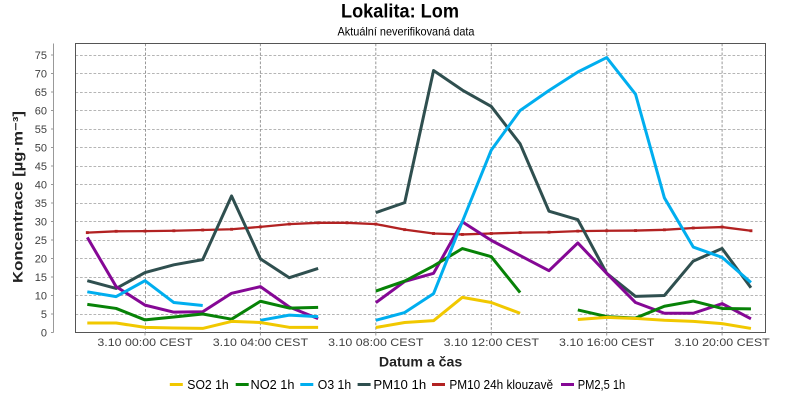 Image resolution: width=800 pixels, height=405 pixels. Describe the element at coordinates (41, 223) in the screenshot. I see `svg-text: 30` at that location.